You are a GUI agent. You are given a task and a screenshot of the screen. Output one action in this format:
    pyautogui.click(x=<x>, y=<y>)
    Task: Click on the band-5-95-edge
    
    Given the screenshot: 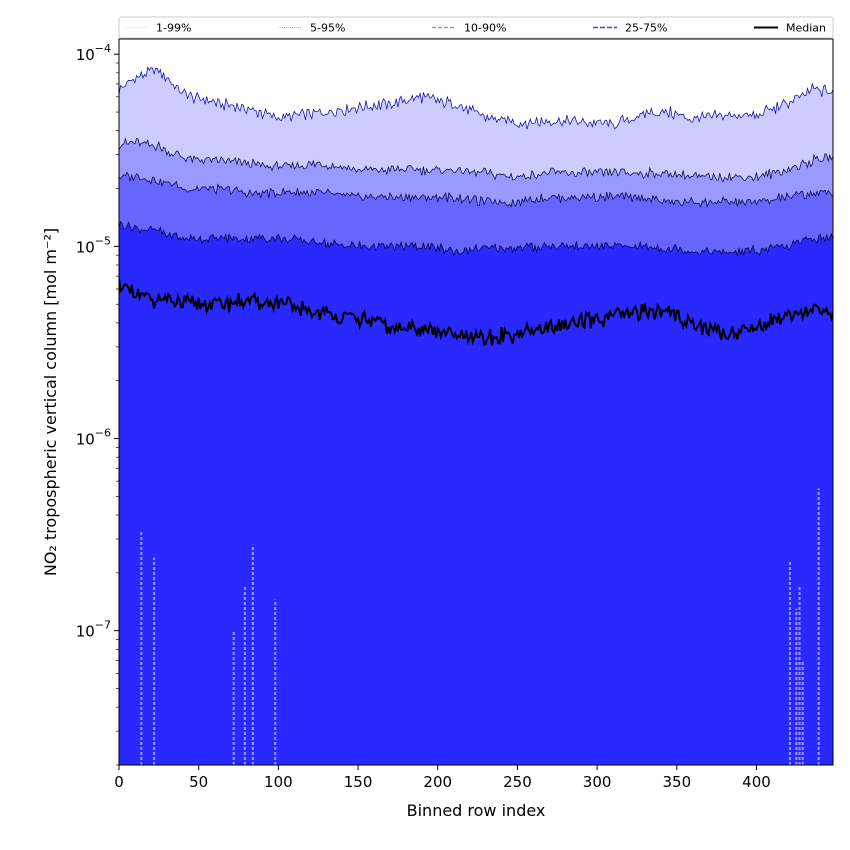 What is the action you would take?
    pyautogui.click(x=476, y=160)
    